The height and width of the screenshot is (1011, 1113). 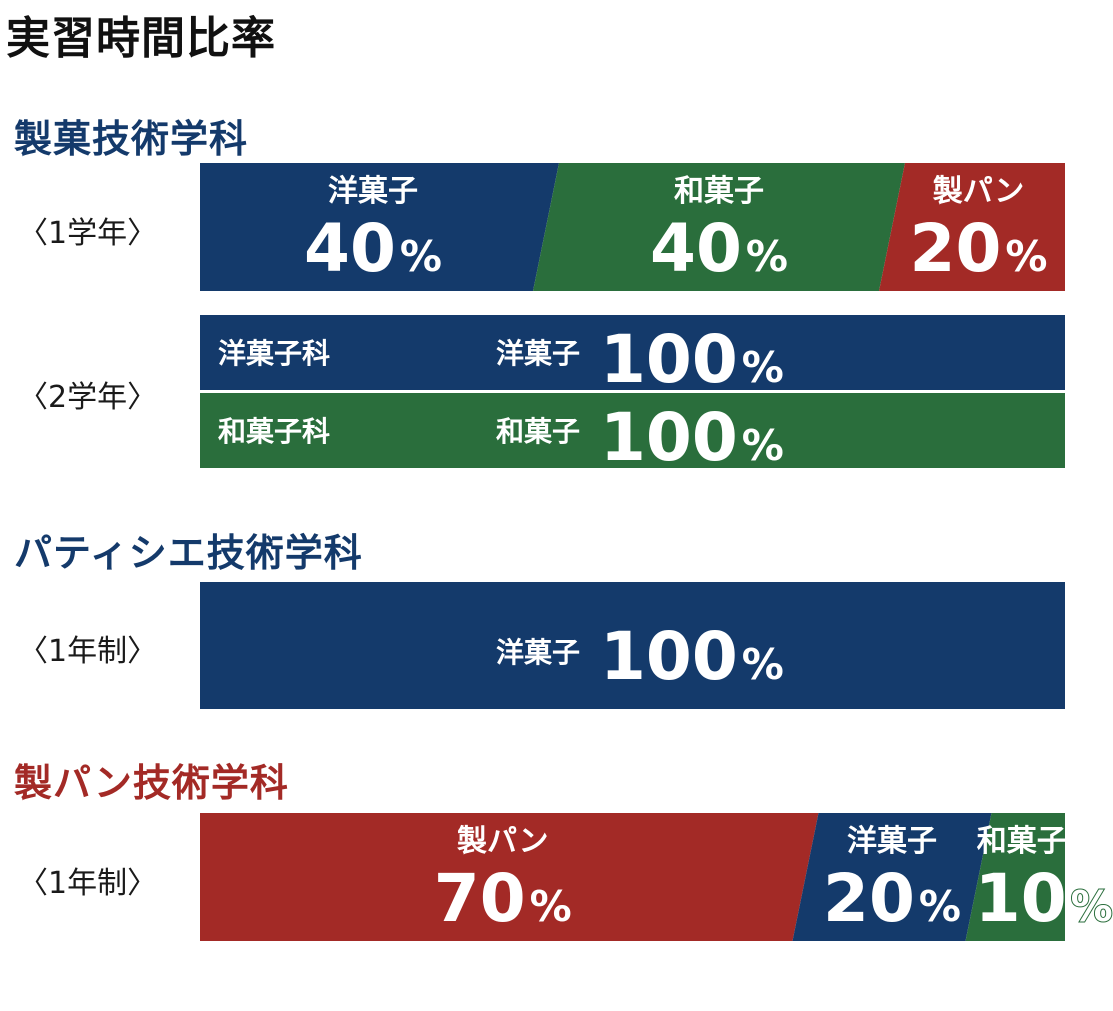 I want to click on seika-year1-value-0-number: 40, so click(x=350, y=248).